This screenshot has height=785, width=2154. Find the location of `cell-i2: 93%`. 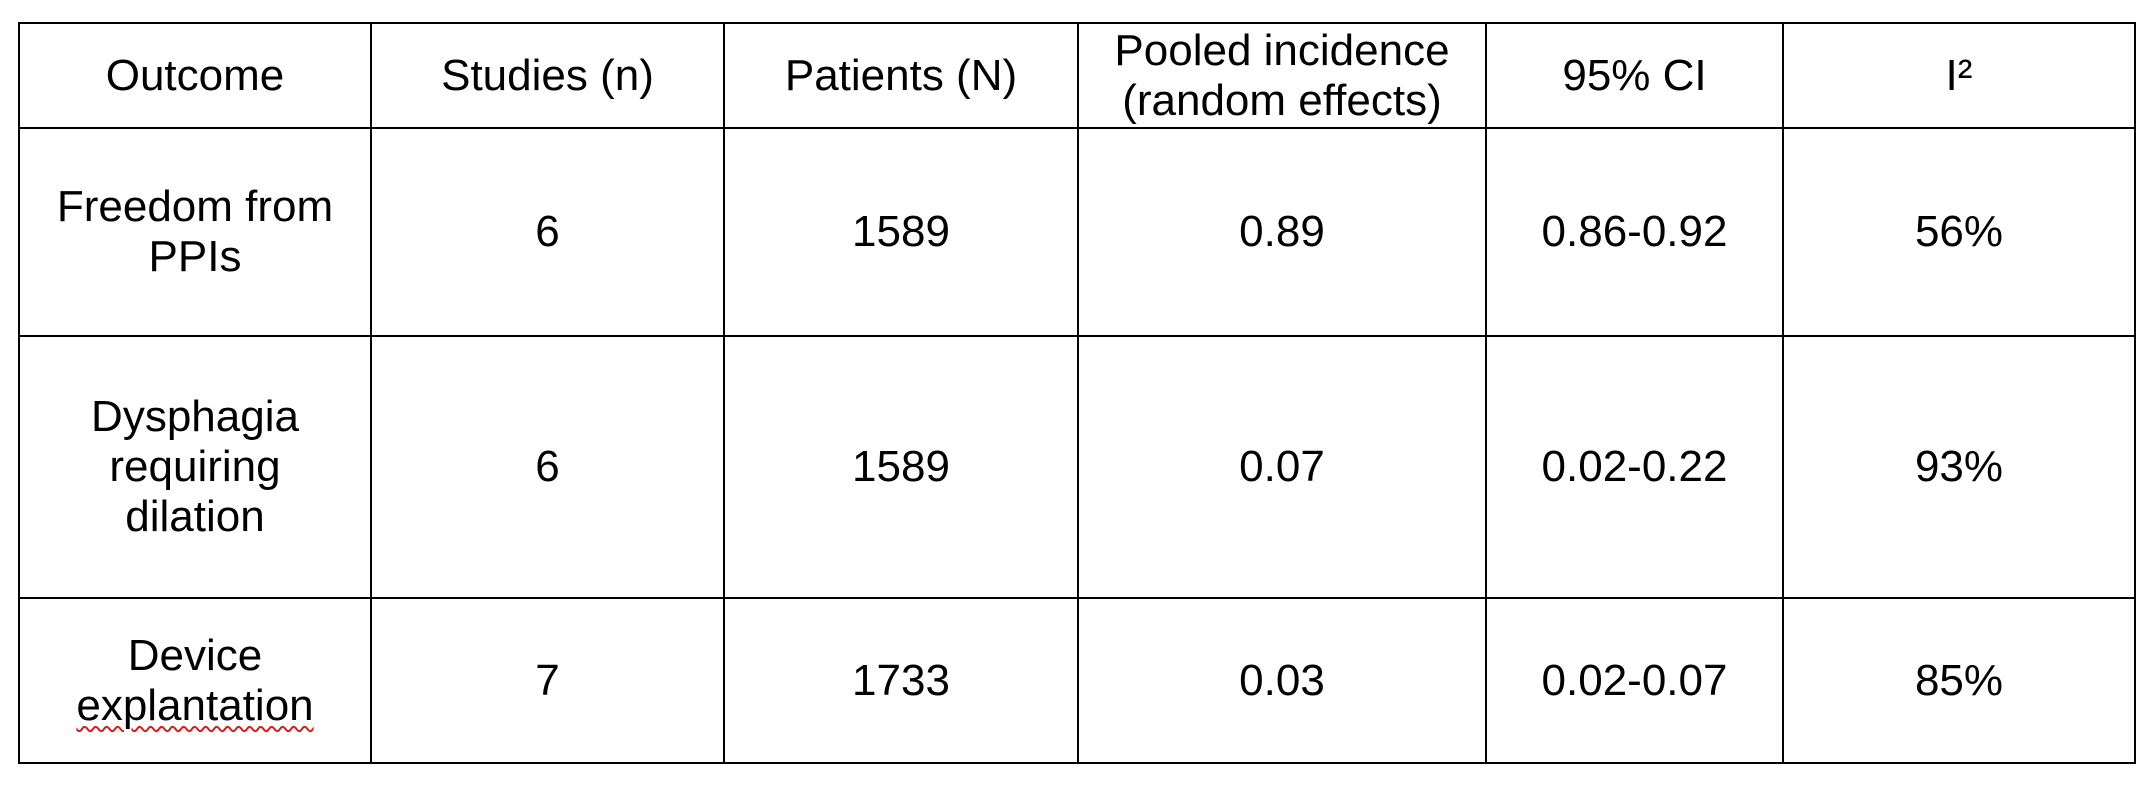

cell-i2: 93% is located at coordinates (1959, 467).